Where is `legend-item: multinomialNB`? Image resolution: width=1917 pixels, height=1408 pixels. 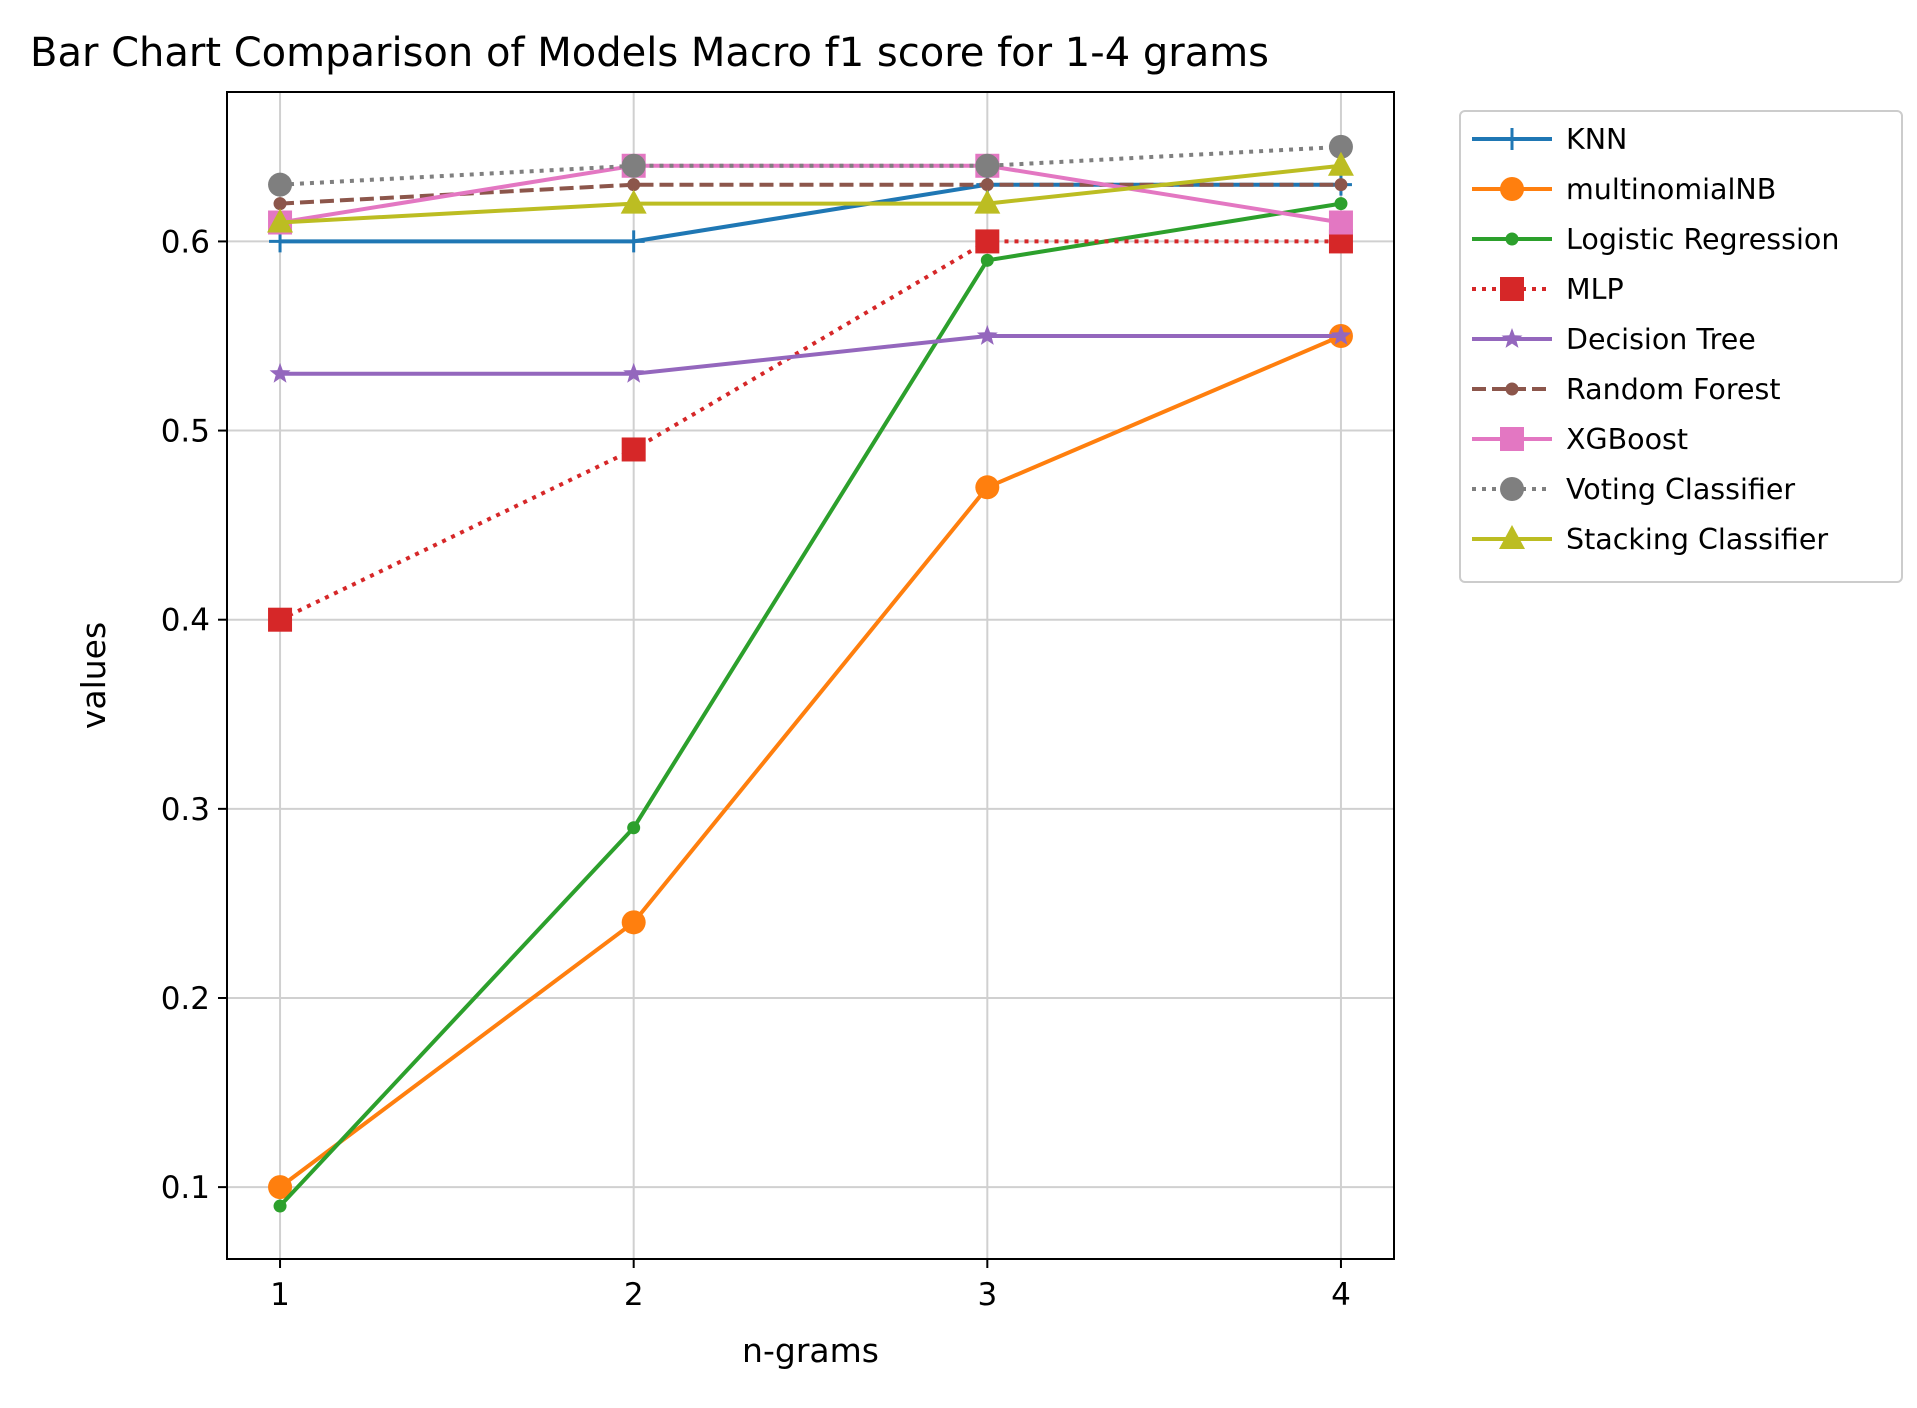
legend-item: multinomialNB is located at coordinates (1624, 189).